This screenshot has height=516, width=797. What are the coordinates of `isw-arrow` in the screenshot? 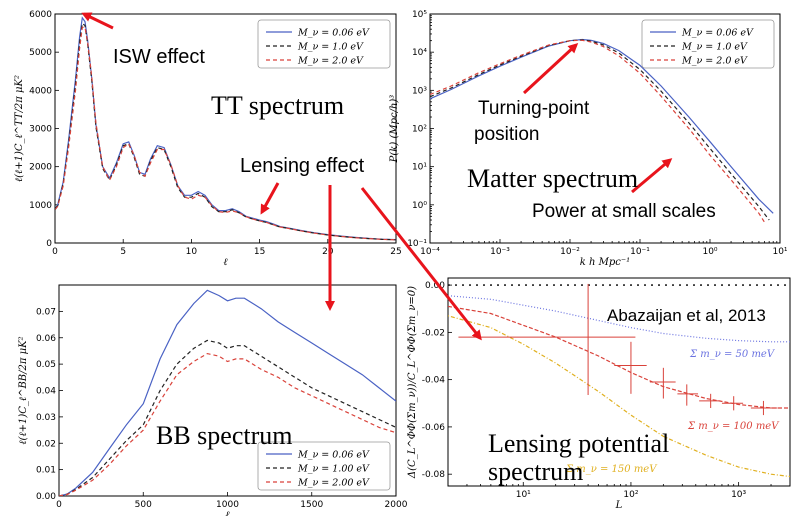 It's located at (97, 21).